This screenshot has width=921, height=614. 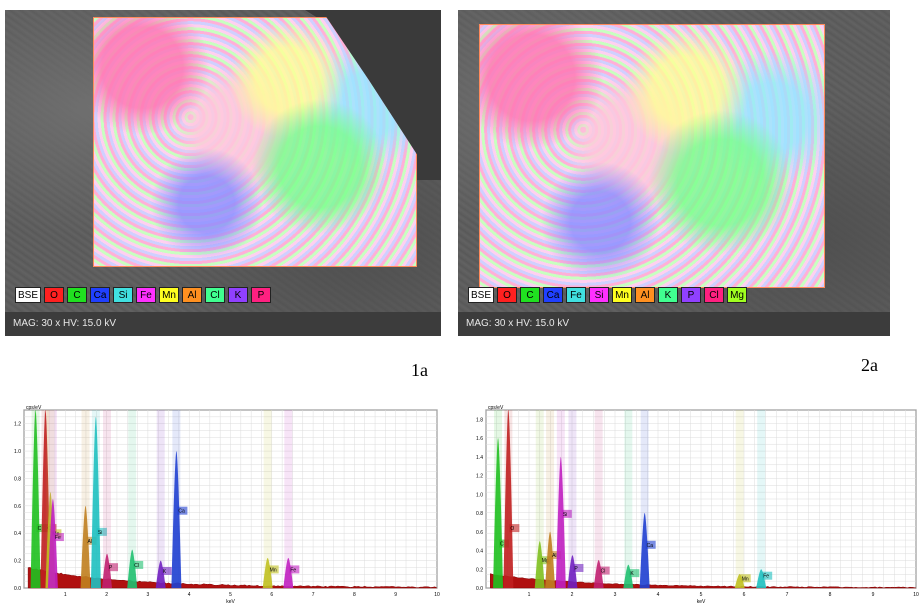 What do you see at coordinates (737, 295) in the screenshot?
I see `legend-chip-mg: Mg` at bounding box center [737, 295].